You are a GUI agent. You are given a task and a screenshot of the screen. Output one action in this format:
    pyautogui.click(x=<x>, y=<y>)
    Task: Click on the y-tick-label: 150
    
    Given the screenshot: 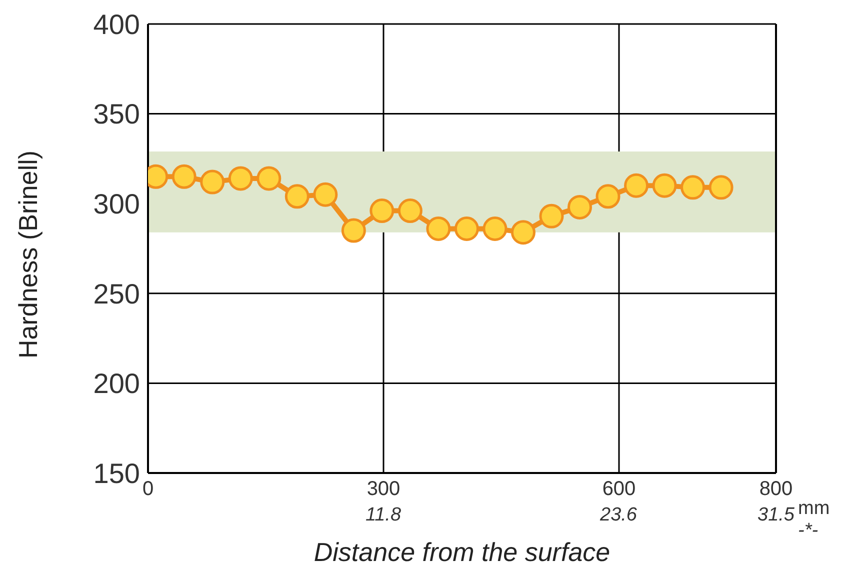 What is the action you would take?
    pyautogui.click(x=116, y=473)
    